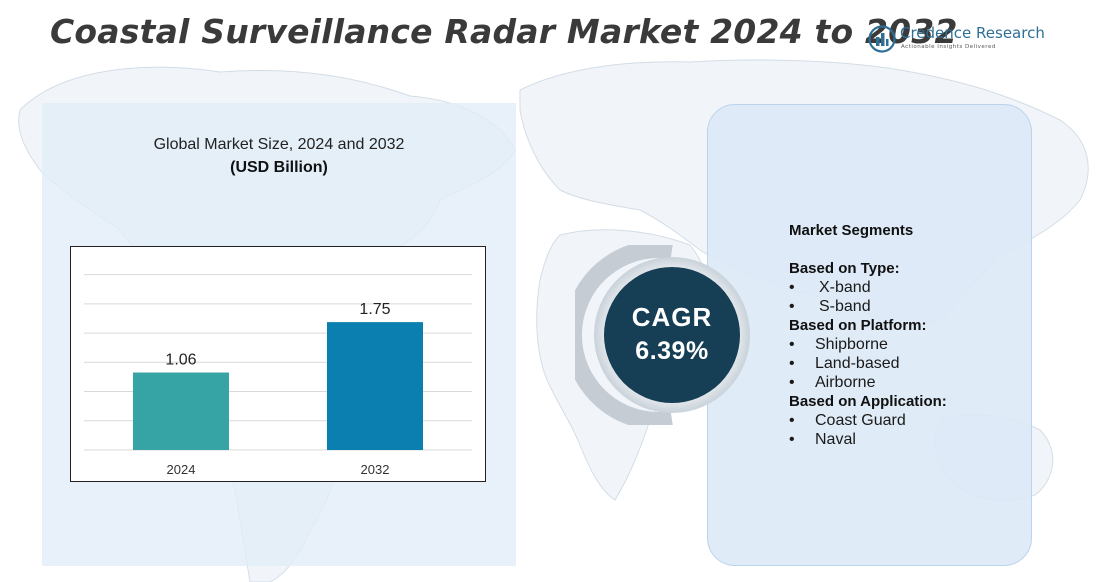  Describe the element at coordinates (909, 439) in the screenshot. I see `segment-item: Naval` at that location.